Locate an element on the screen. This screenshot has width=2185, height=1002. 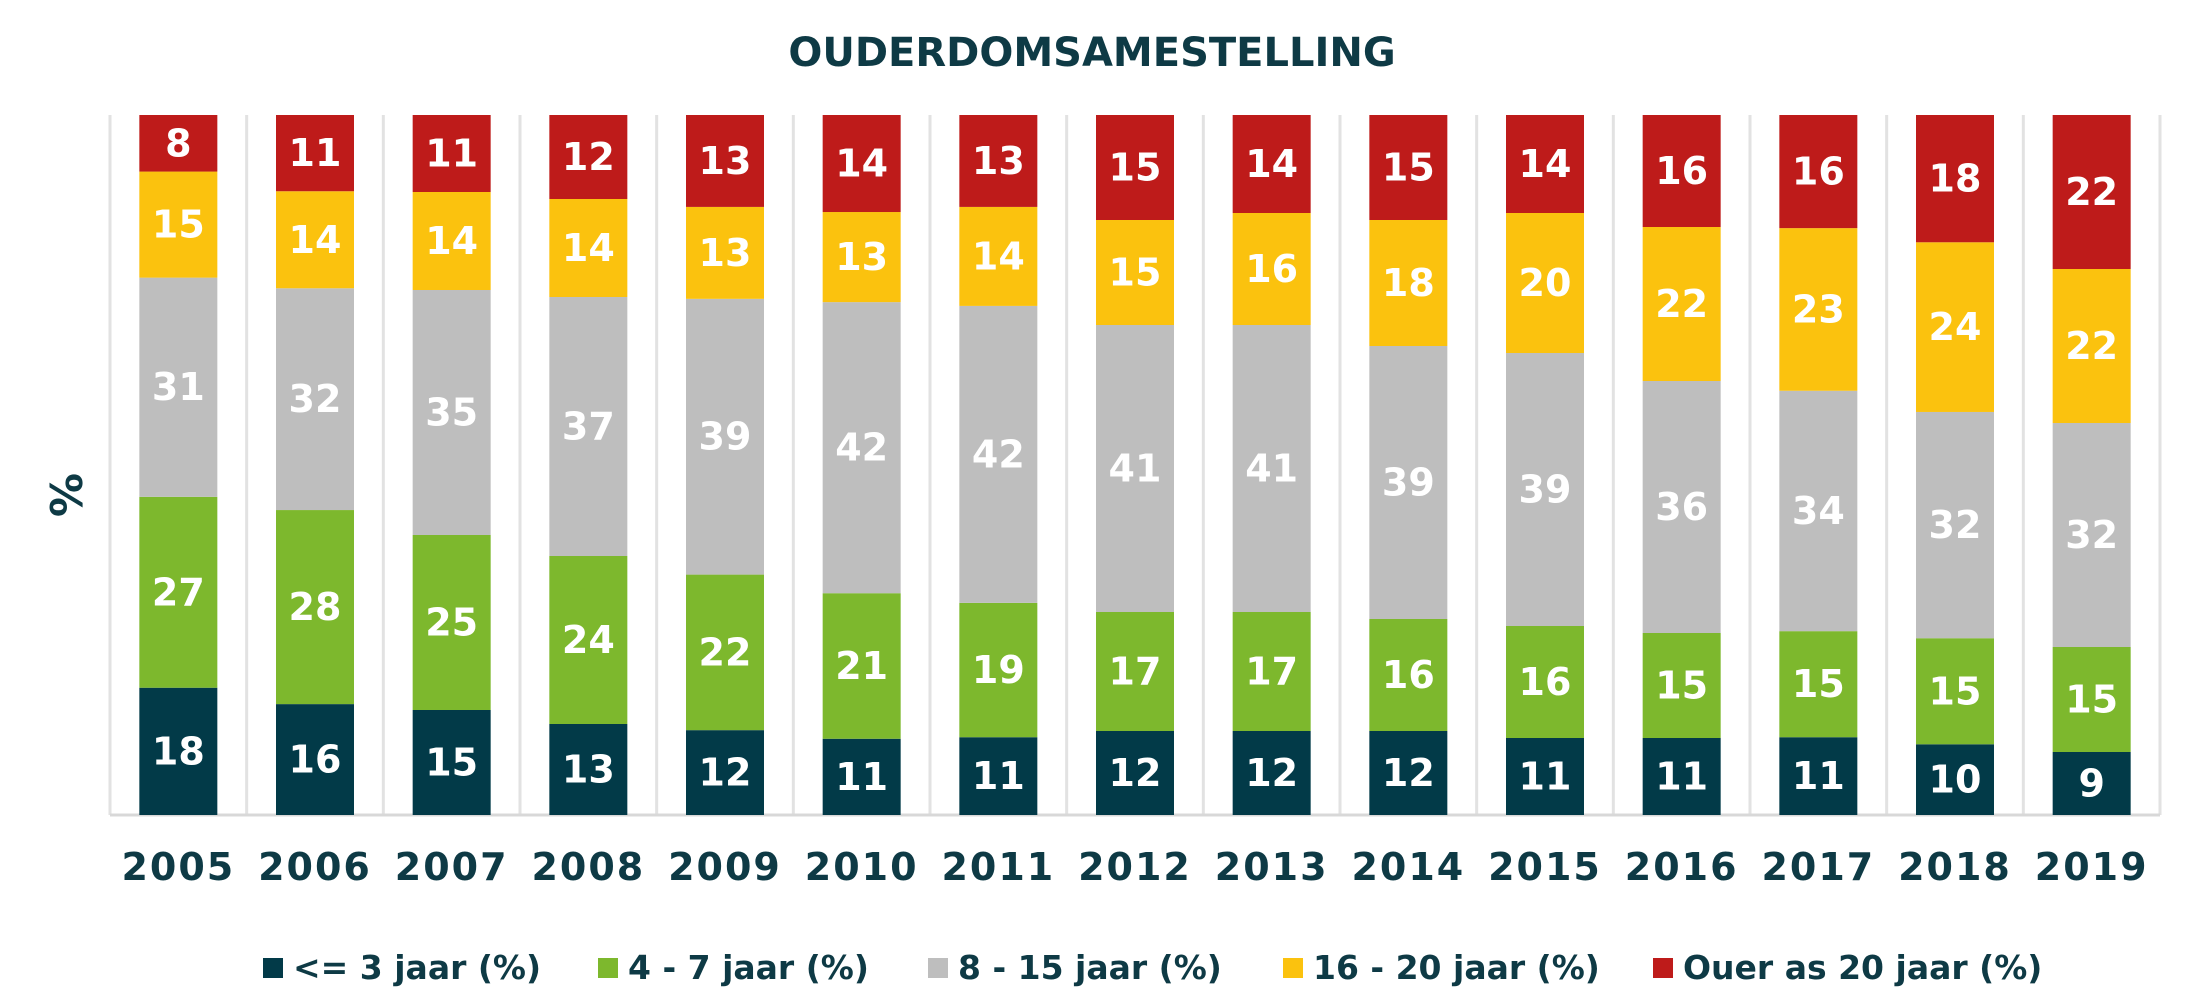
x-tick-label: 2014 is located at coordinates (1408, 867).